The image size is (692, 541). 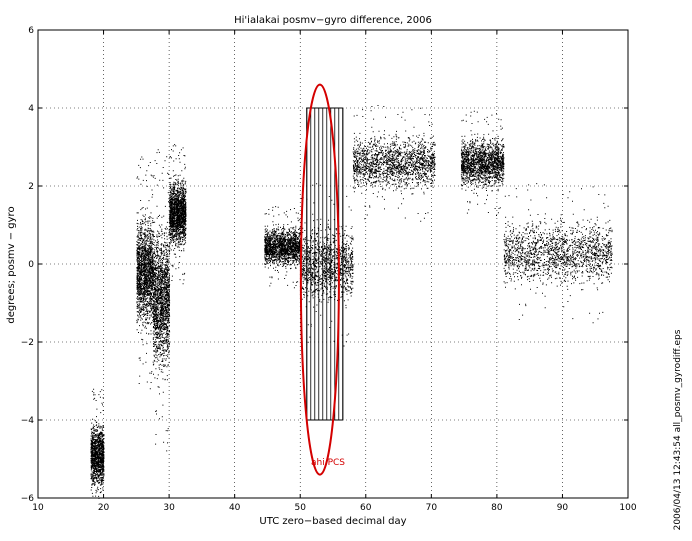 I want to click on x-tick-label: 40, so click(x=235, y=508).